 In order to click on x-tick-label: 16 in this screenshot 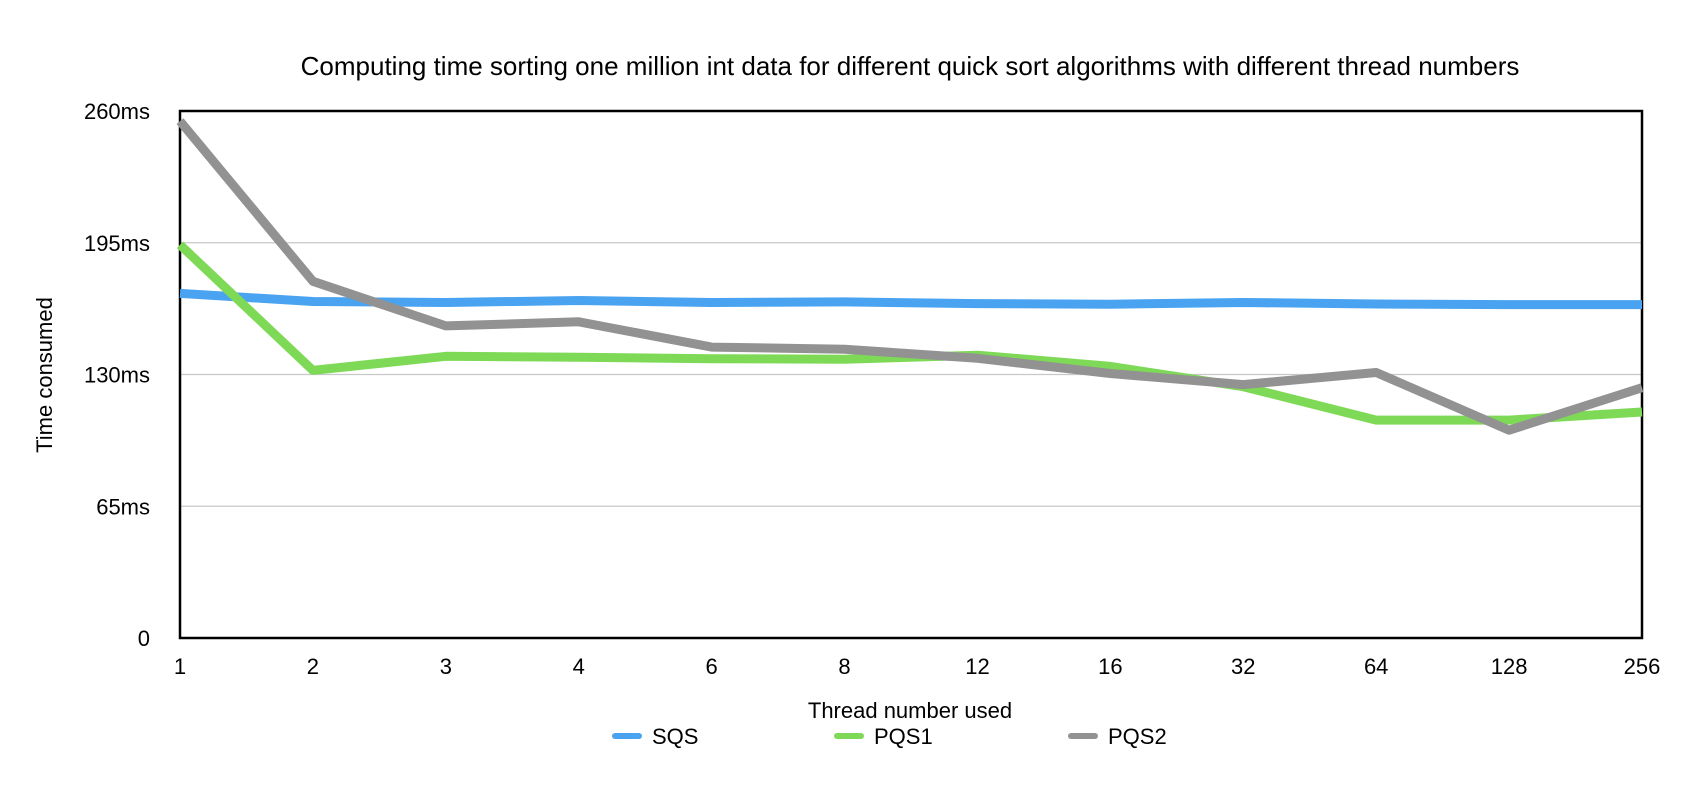, I will do `click(1110, 666)`.